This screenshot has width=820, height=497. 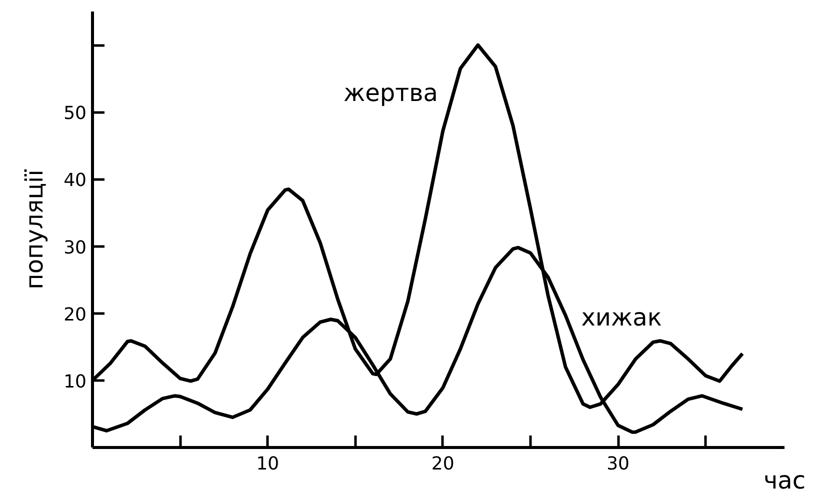 What do you see at coordinates (75, 181) in the screenshot?
I see `y-tick-label: 40` at bounding box center [75, 181].